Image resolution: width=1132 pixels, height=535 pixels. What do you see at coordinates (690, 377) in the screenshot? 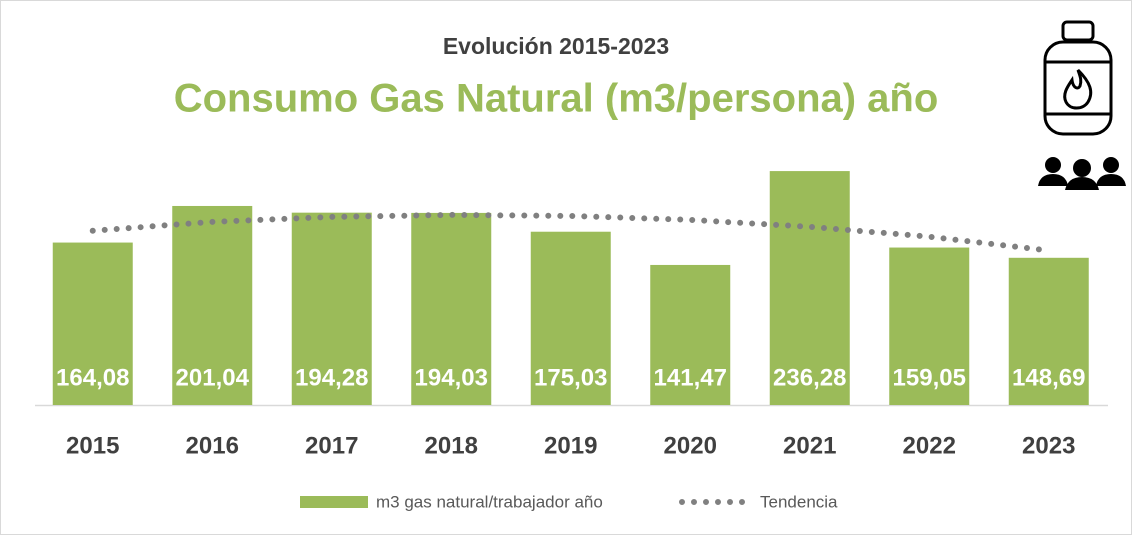
I see `data-label: 141,47` at bounding box center [690, 377].